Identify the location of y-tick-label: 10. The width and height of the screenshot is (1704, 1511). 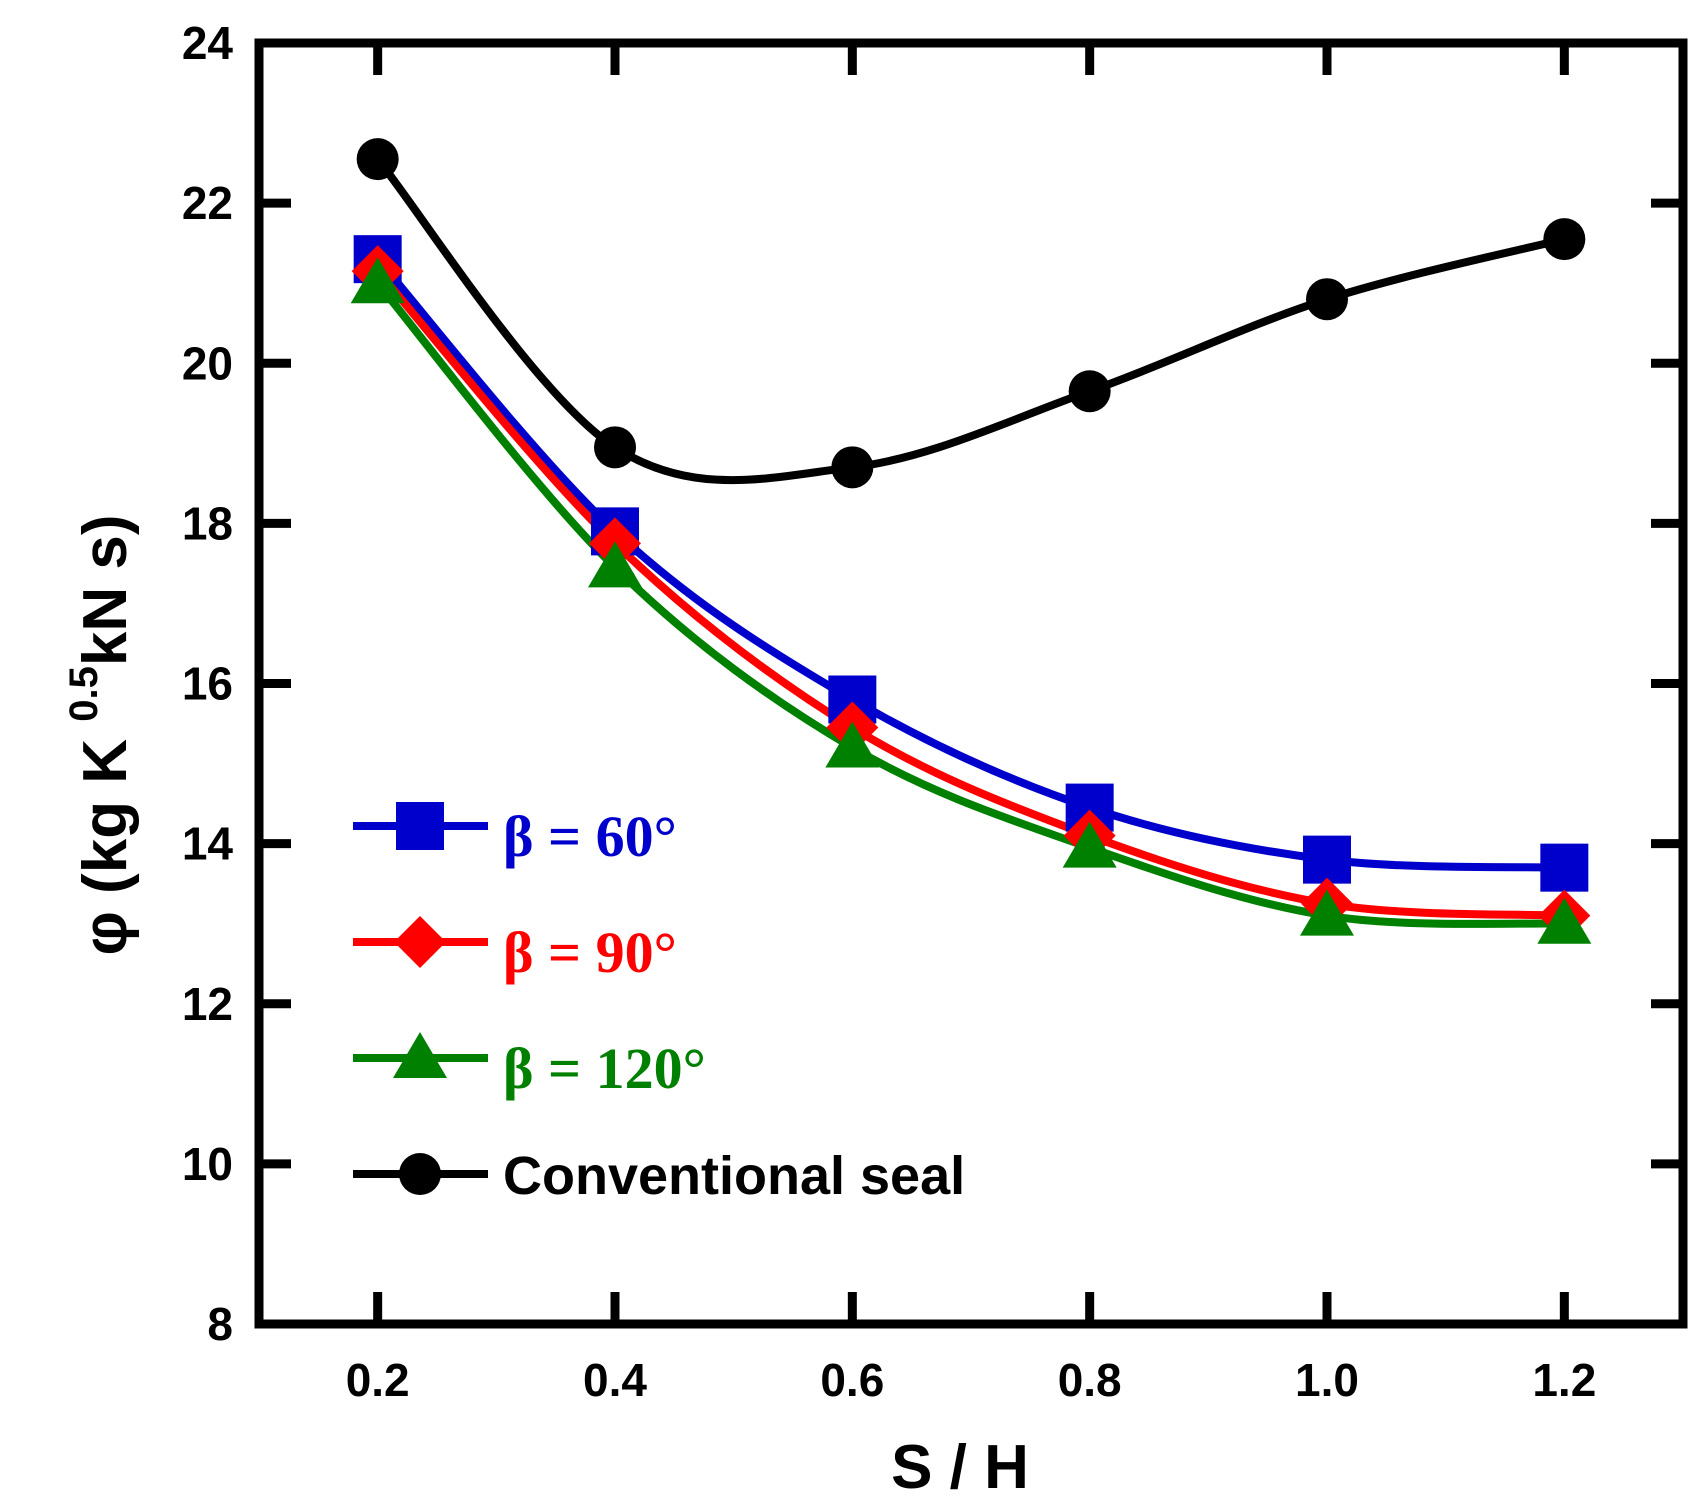
(207, 1164).